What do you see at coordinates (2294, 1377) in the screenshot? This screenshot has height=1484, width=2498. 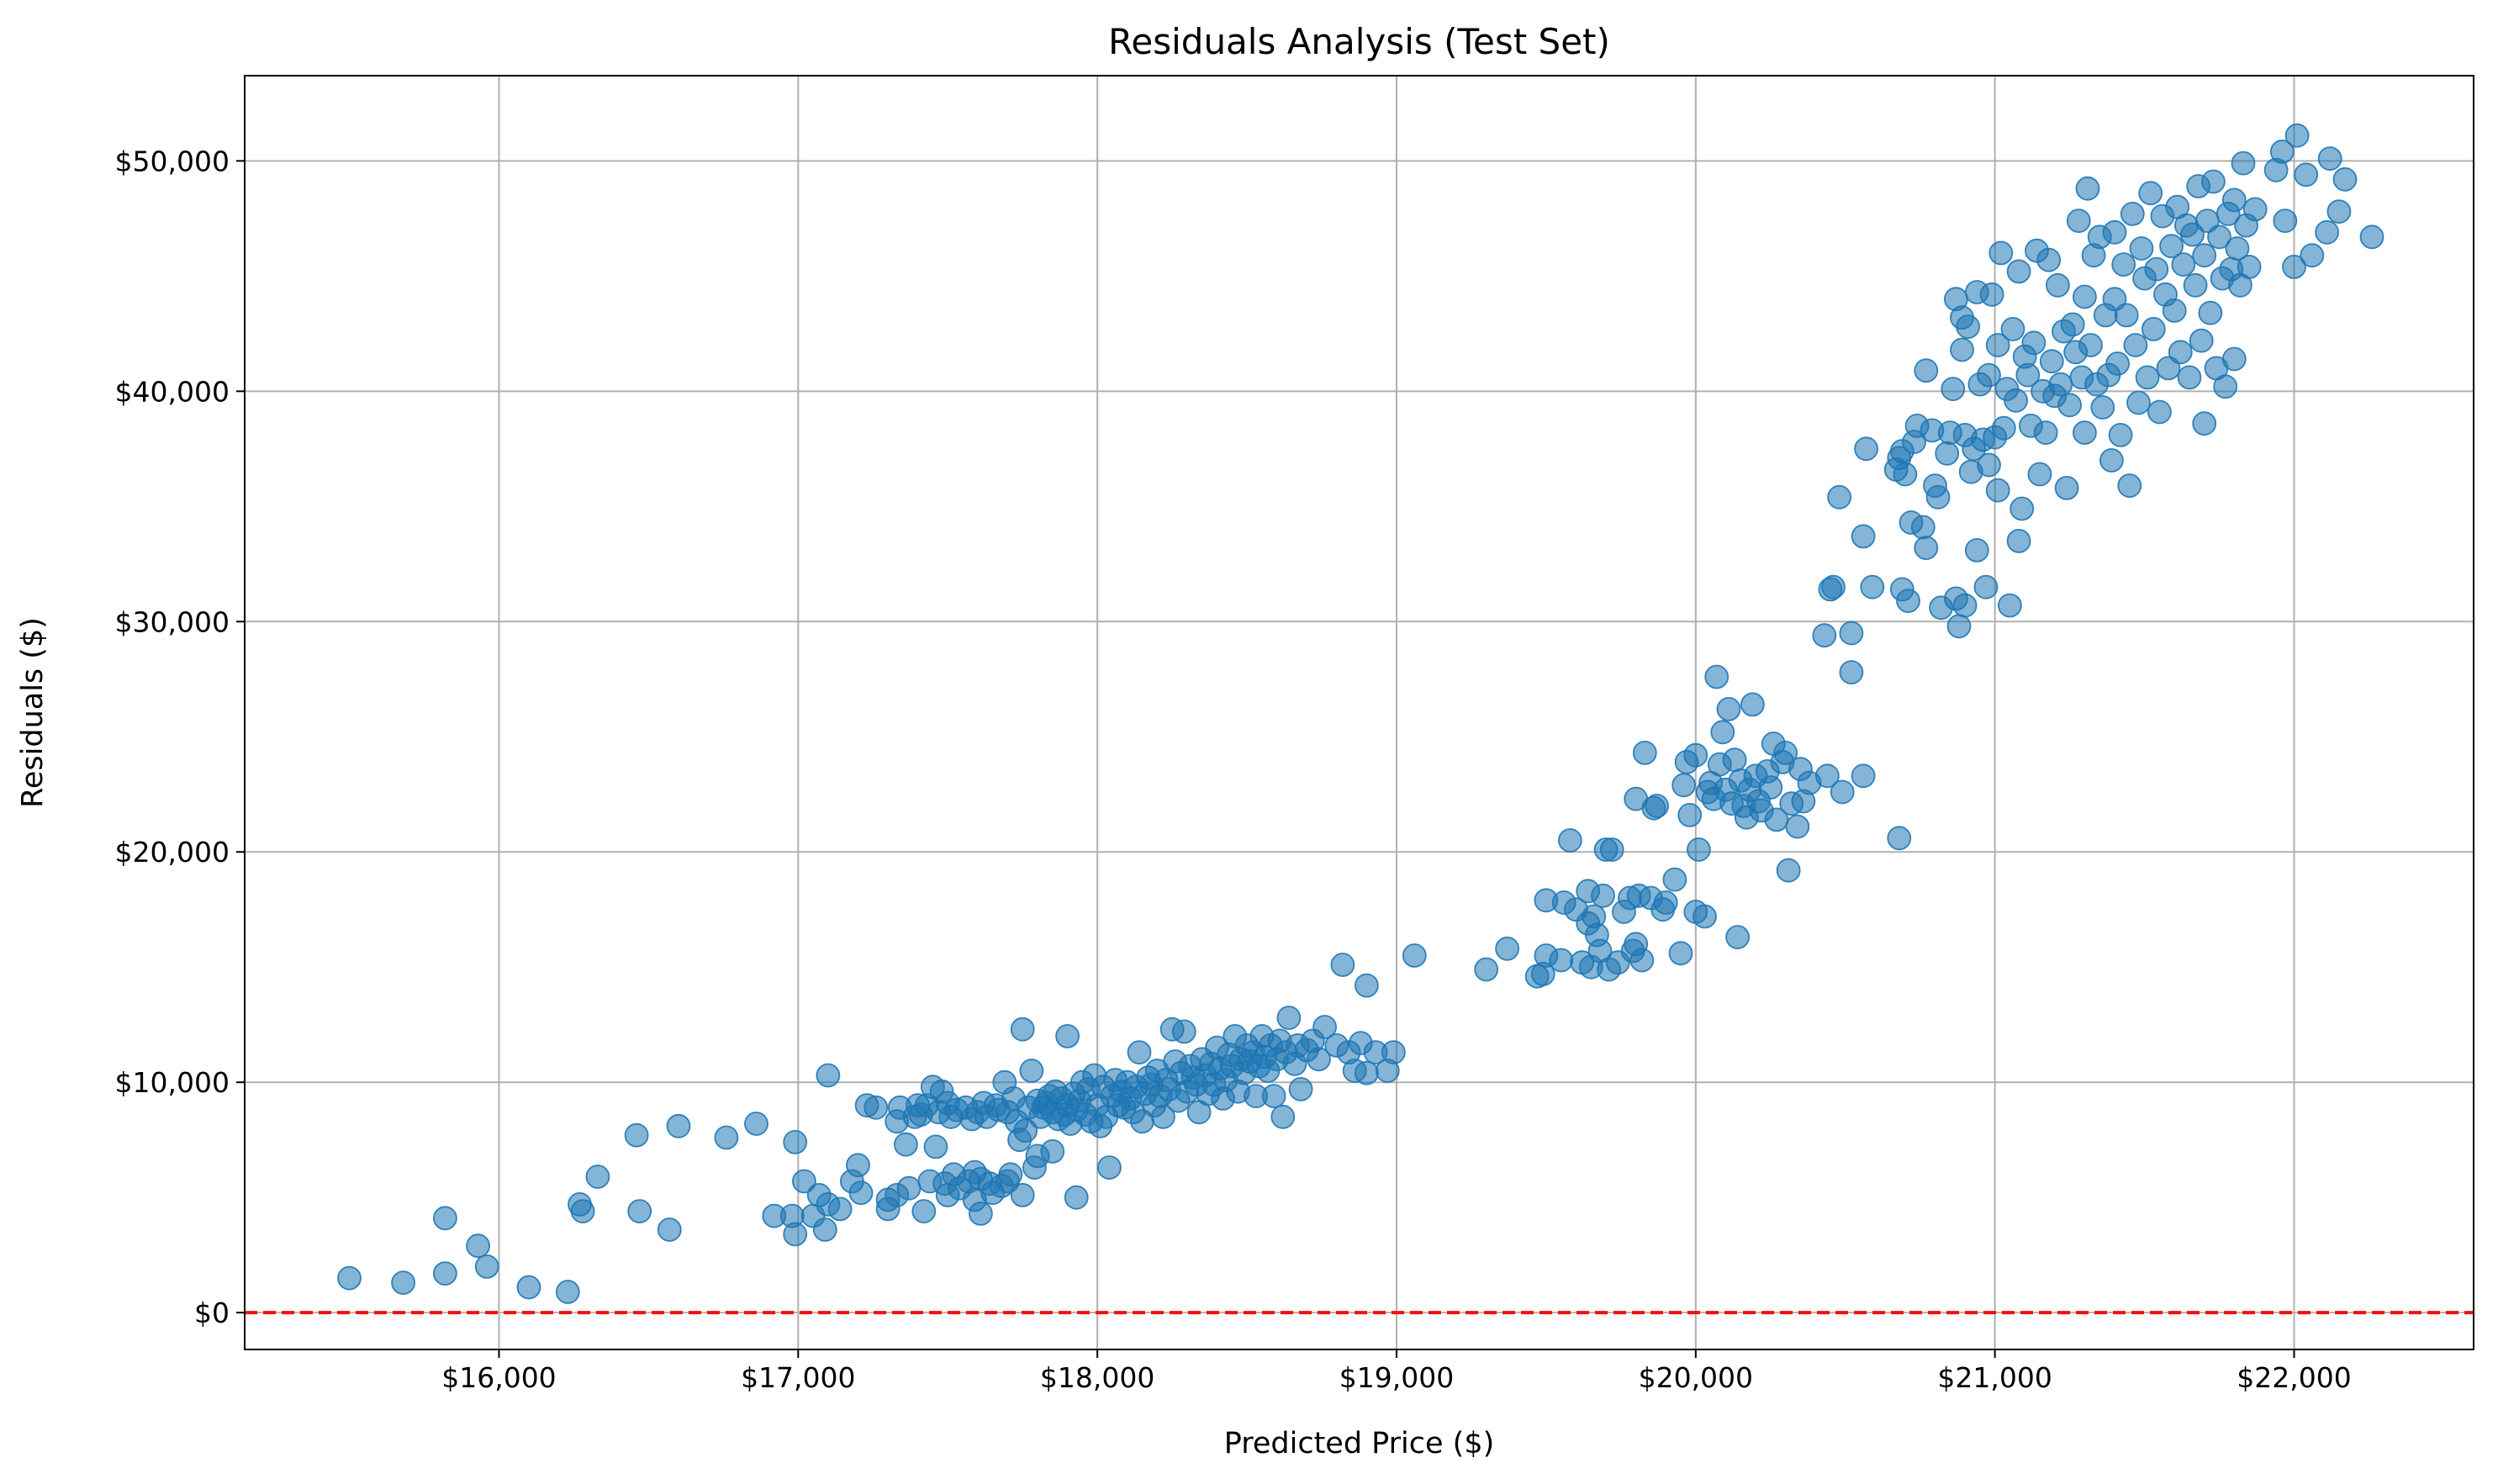 I see `x-tick-label-6: $22,000` at bounding box center [2294, 1377].